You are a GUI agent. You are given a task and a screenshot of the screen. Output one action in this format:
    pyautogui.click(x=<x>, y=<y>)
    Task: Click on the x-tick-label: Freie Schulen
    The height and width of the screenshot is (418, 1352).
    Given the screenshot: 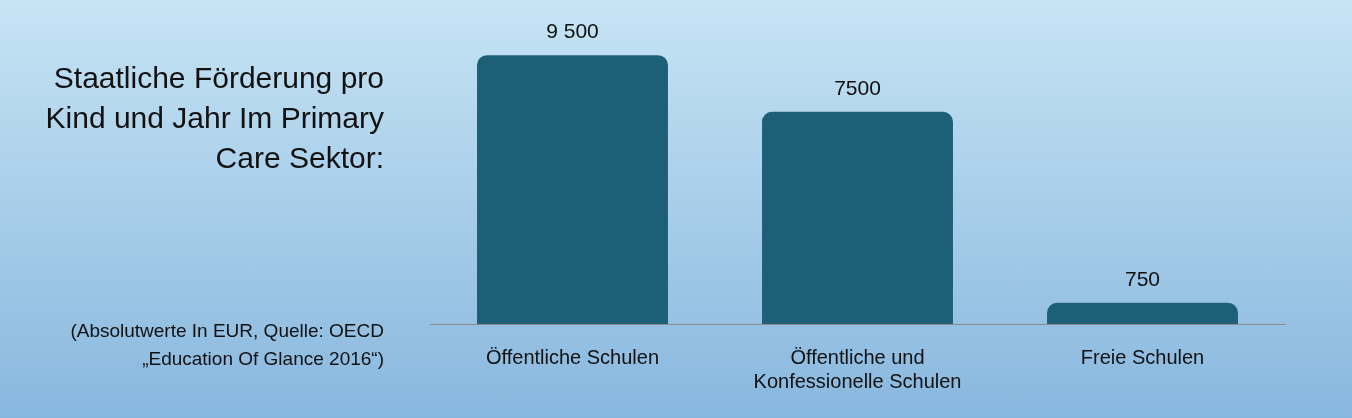 What is the action you would take?
    pyautogui.click(x=1142, y=356)
    